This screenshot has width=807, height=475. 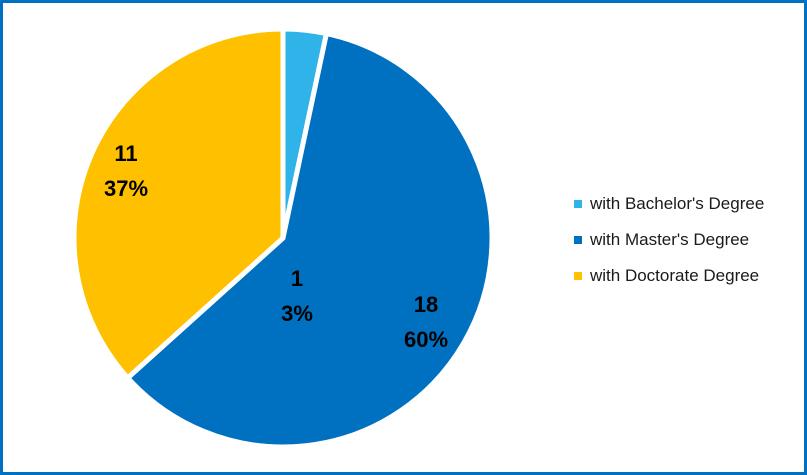 I want to click on legend-item-doctorate: with Doctorate Degree, so click(x=669, y=276).